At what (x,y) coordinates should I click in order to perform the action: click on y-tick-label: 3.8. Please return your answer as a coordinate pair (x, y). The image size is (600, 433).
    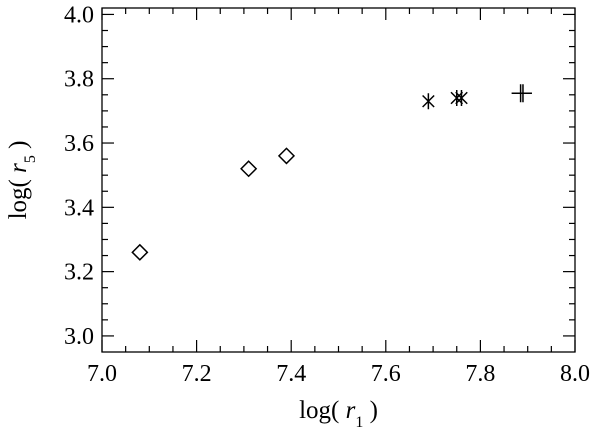
    Looking at the image, I should click on (79, 80).